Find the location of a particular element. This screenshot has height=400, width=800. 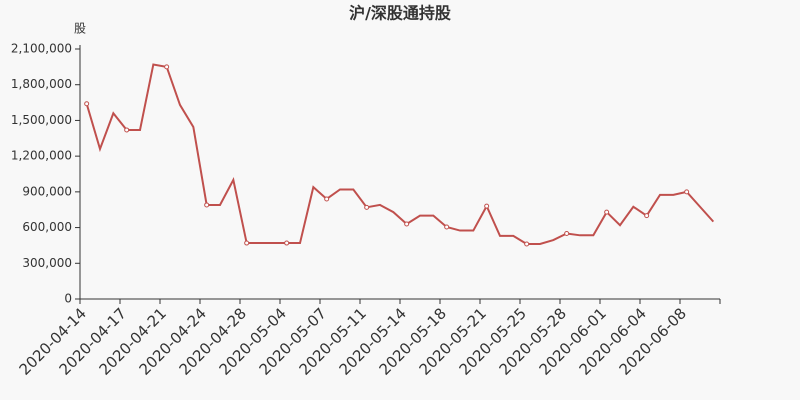

y-tick-label: 1,500,000 is located at coordinates (41, 120).